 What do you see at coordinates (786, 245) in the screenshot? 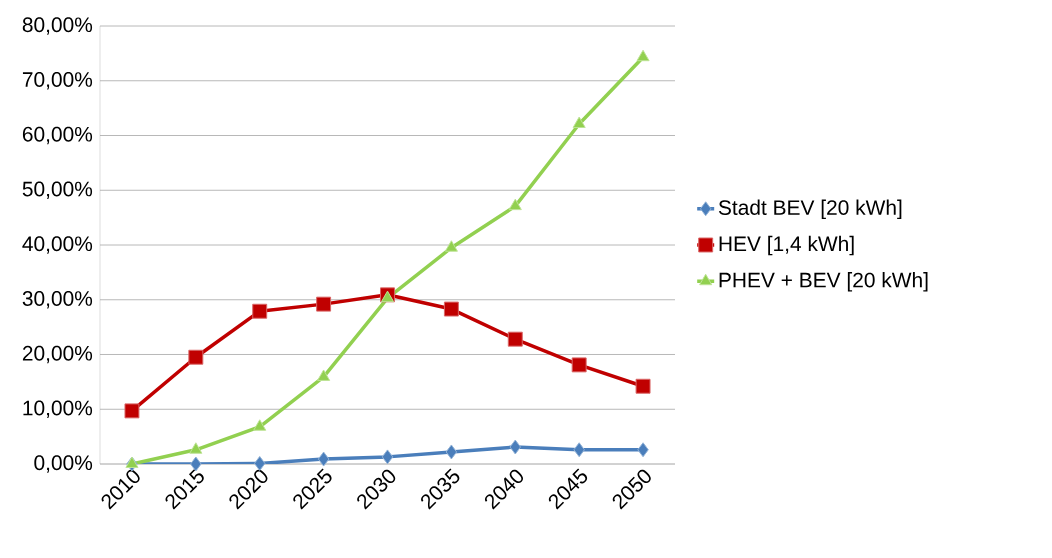
I see `legend-label: HEV [1,4 kWh]` at bounding box center [786, 245].